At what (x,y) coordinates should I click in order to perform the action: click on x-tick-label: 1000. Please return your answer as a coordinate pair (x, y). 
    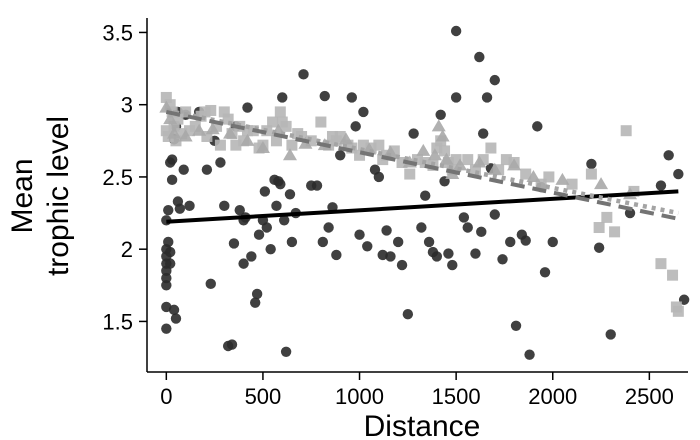
    Looking at the image, I should click on (359, 396).